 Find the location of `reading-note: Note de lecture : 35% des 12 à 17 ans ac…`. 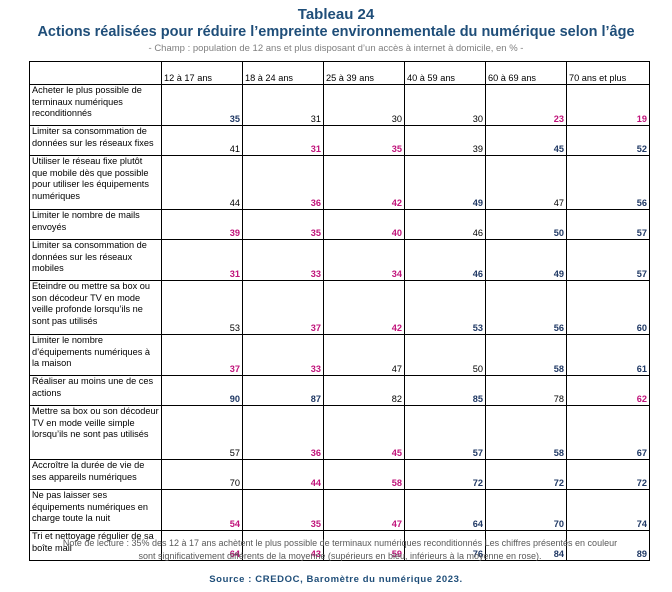

reading-note: Note de lecture : 35% des 12 à 17 ans ac… is located at coordinates (340, 549).